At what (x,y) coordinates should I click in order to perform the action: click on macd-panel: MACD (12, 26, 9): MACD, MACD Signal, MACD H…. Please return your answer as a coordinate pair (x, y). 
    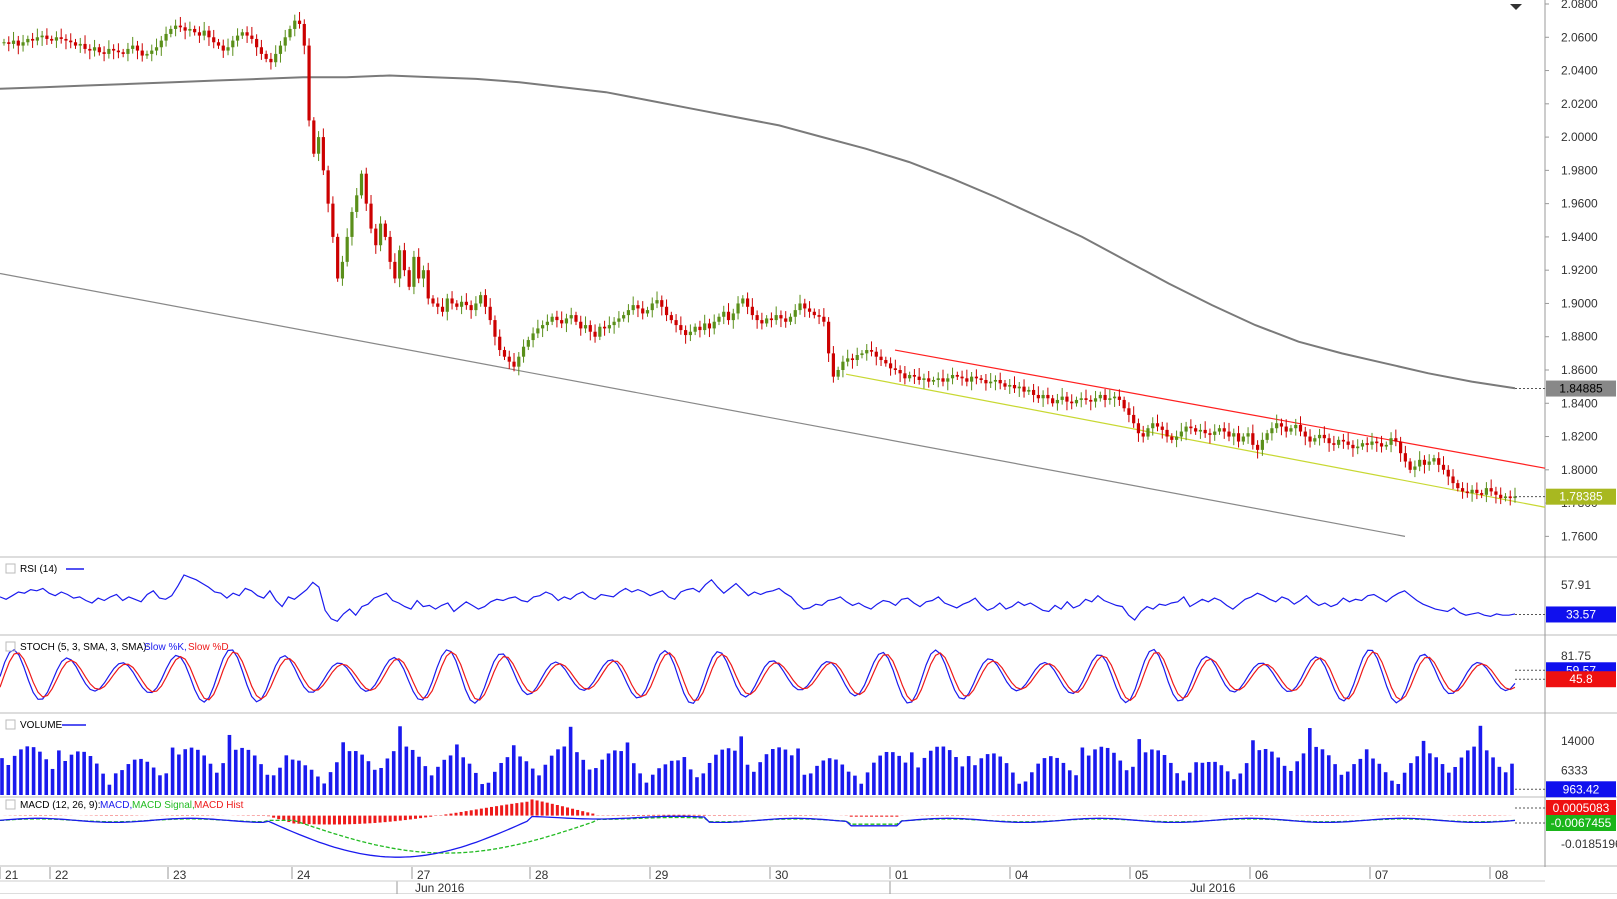
    Looking at the image, I should click on (758, 828).